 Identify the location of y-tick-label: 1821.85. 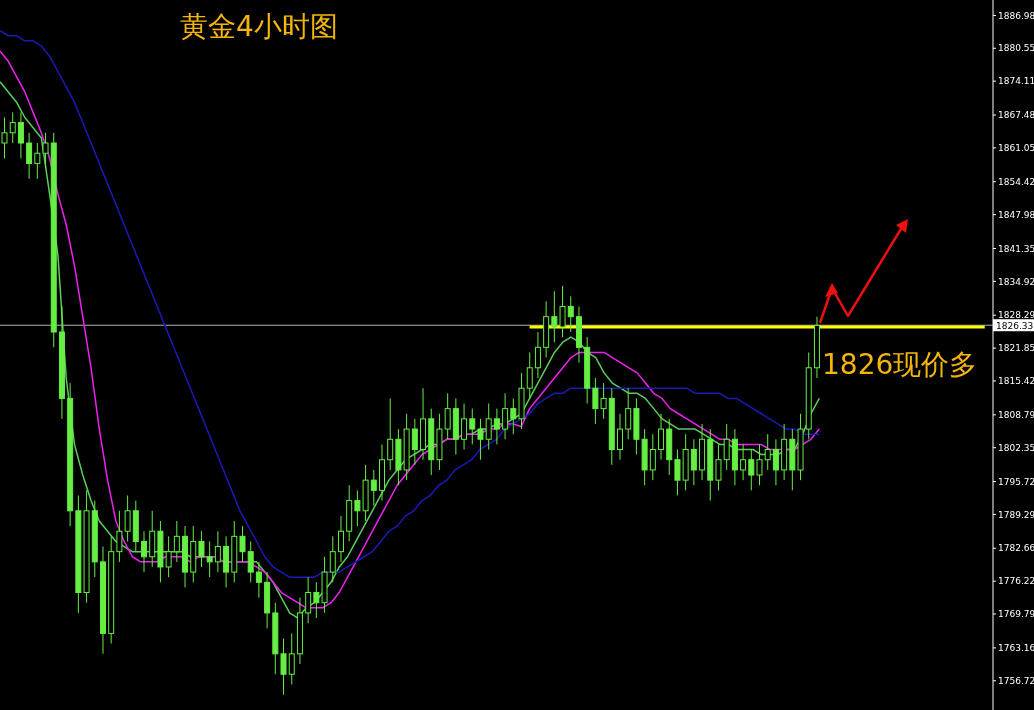
(1016, 348).